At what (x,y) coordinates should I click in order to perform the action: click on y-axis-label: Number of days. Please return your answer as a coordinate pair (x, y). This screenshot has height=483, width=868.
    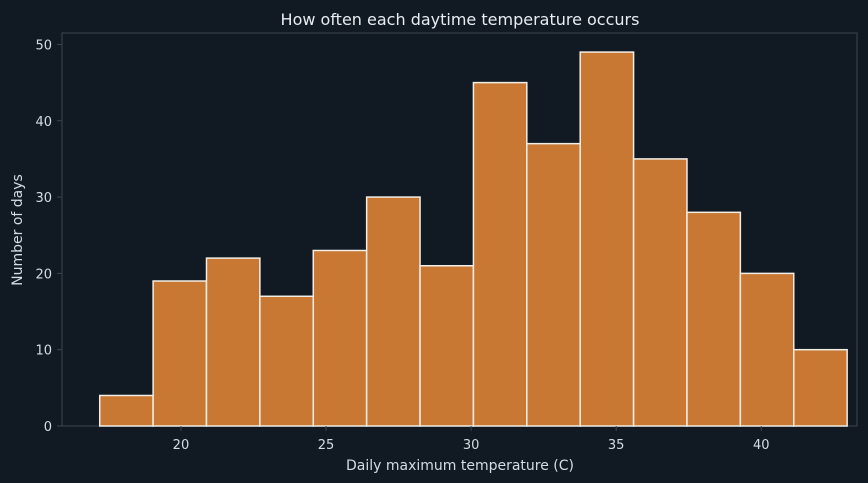
    Looking at the image, I should click on (18, 230).